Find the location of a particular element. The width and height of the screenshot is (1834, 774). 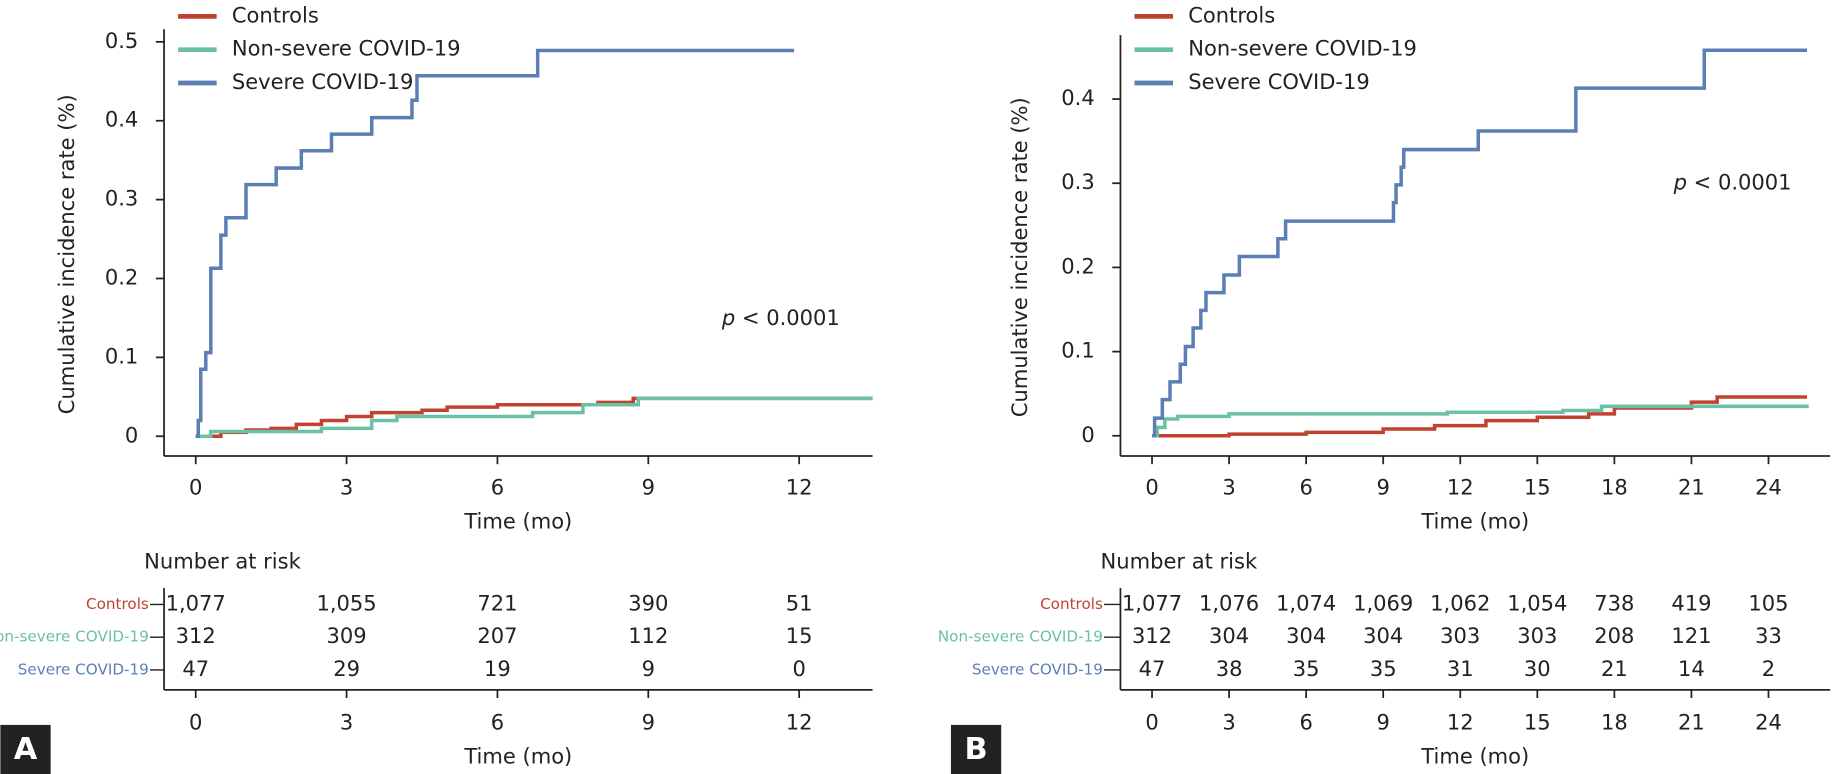

risk-value: 112 is located at coordinates (648, 635).